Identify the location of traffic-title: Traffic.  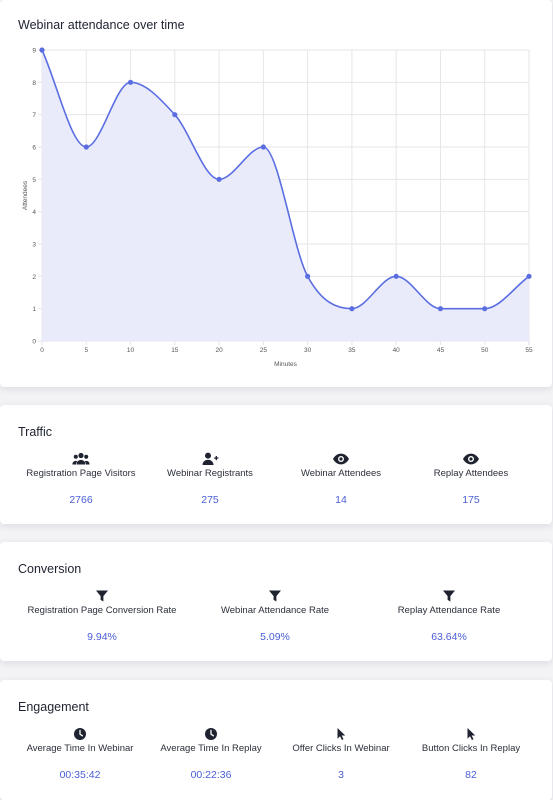
(35, 432).